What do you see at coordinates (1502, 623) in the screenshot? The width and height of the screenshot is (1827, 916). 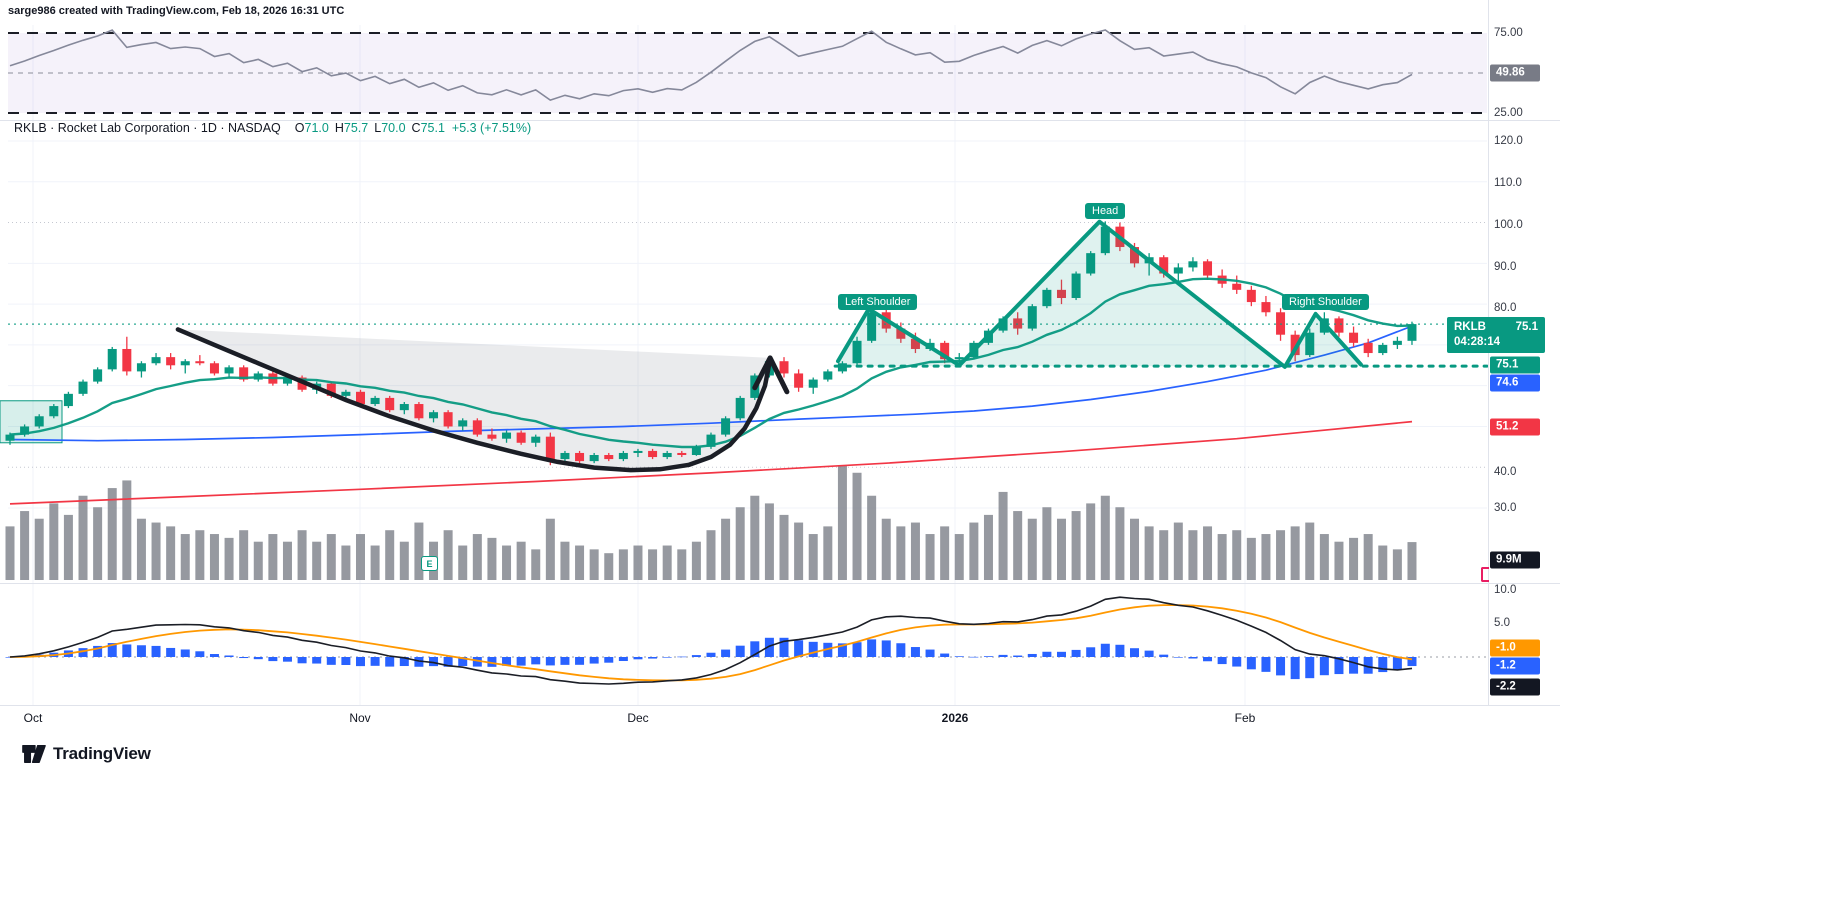 I see `scale-tick: 5.0` at bounding box center [1502, 623].